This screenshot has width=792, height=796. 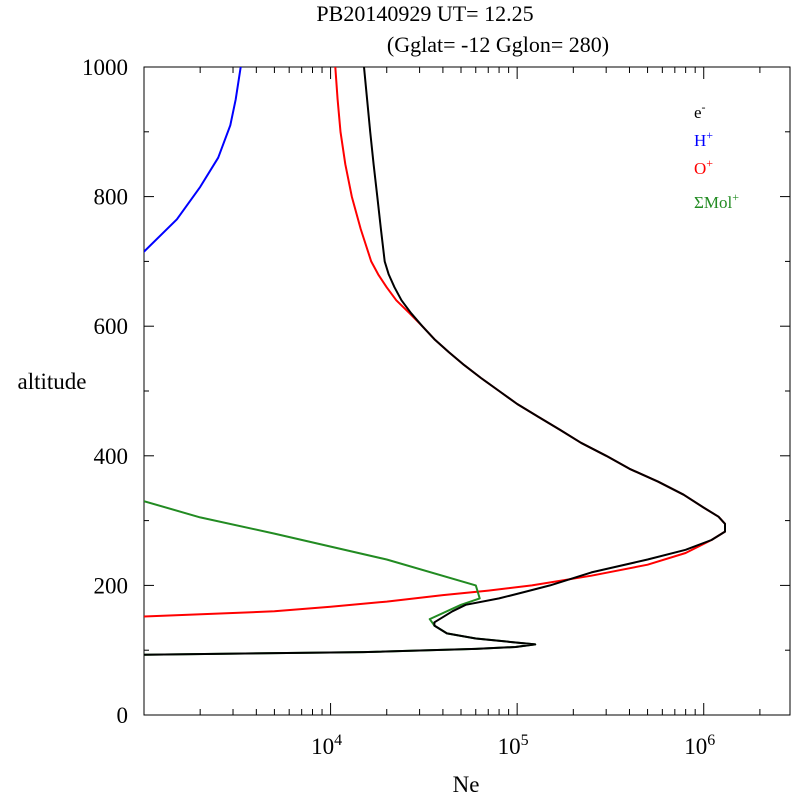 I want to click on x-tick-label: 10⁵, so click(x=513, y=745).